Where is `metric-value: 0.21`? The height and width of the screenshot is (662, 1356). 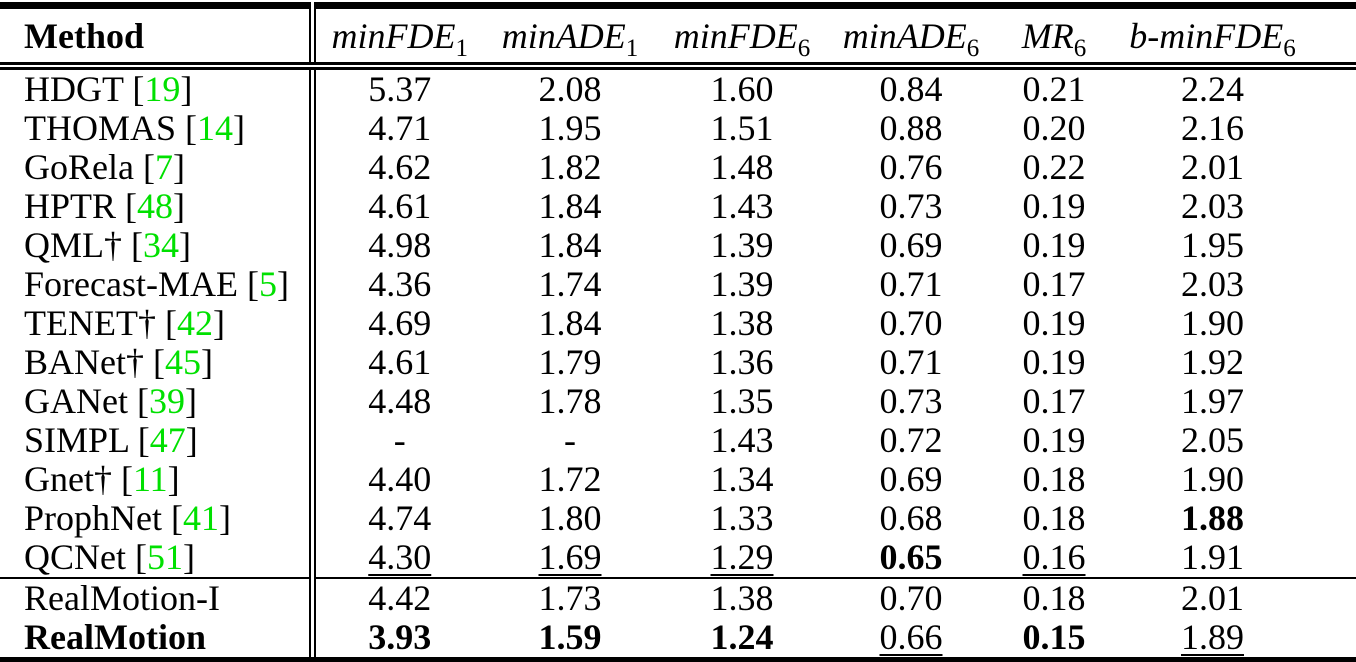 metric-value: 0.21 is located at coordinates (1054, 89).